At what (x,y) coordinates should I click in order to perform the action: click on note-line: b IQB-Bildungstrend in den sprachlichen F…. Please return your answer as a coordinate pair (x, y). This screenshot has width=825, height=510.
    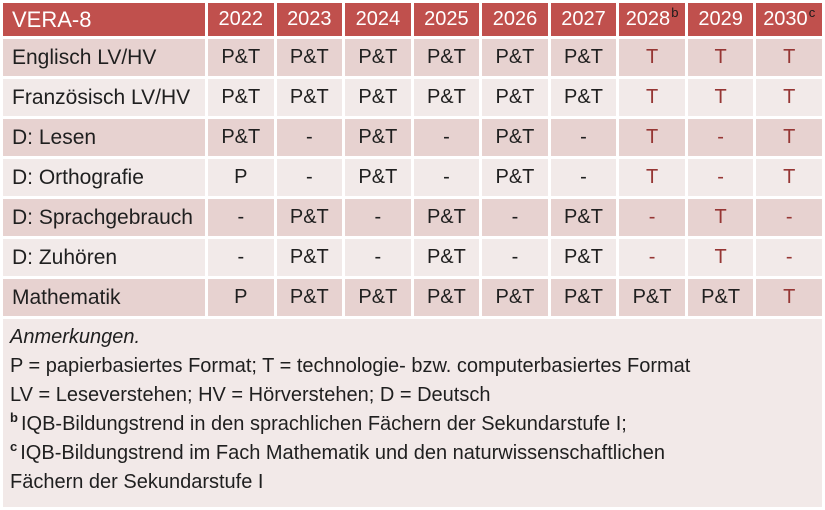
    Looking at the image, I should click on (318, 422).